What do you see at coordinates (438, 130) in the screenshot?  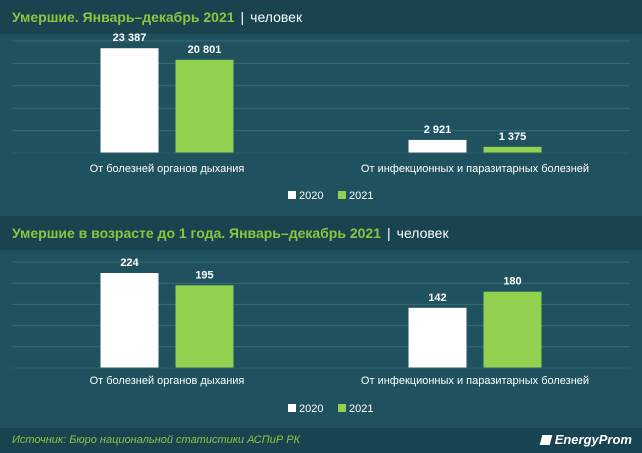 I see `data-label: 2 921` at bounding box center [438, 130].